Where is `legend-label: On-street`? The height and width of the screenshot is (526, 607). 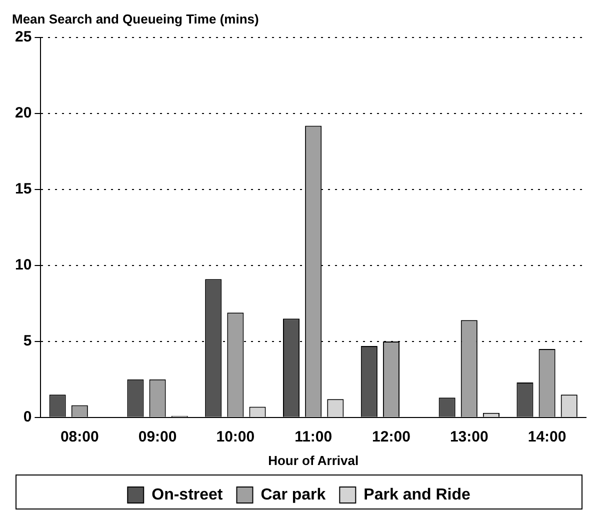
legend-label: On-street is located at coordinates (188, 495).